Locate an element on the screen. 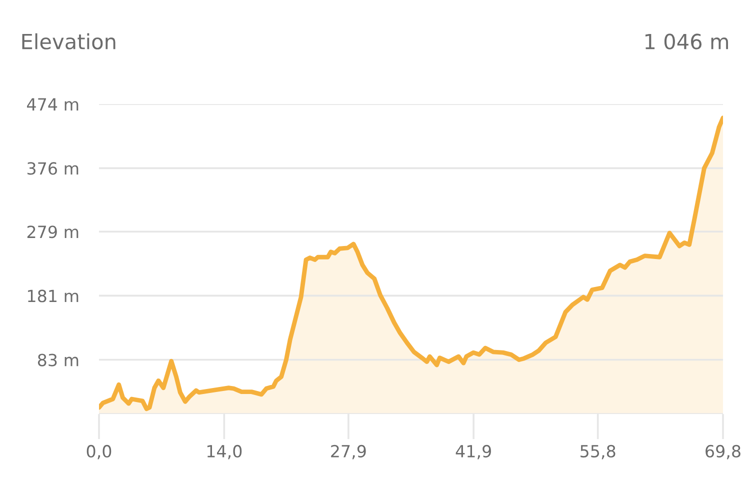 This screenshot has height=482, width=750. y-tick-label: 279 m is located at coordinates (52, 232).